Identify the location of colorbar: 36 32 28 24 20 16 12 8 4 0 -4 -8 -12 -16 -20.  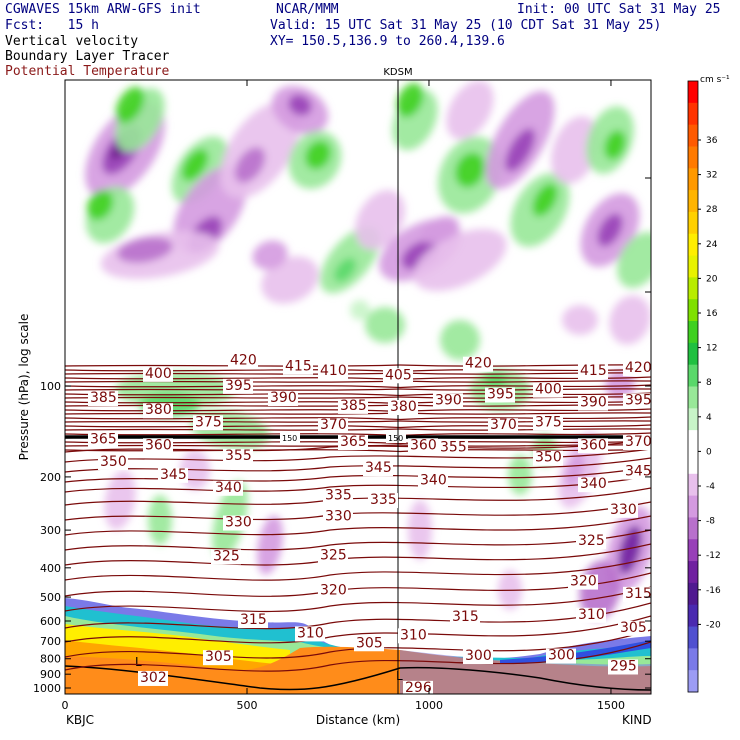
(704, 386).